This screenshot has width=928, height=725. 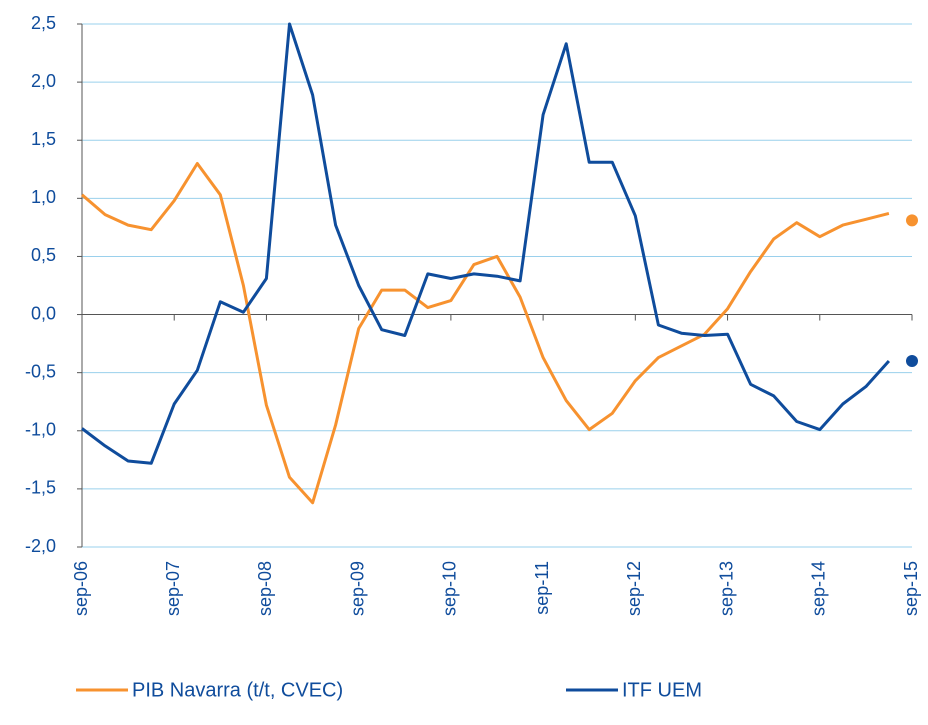 I want to click on x-tick-label: sep-06, so click(x=81, y=588).